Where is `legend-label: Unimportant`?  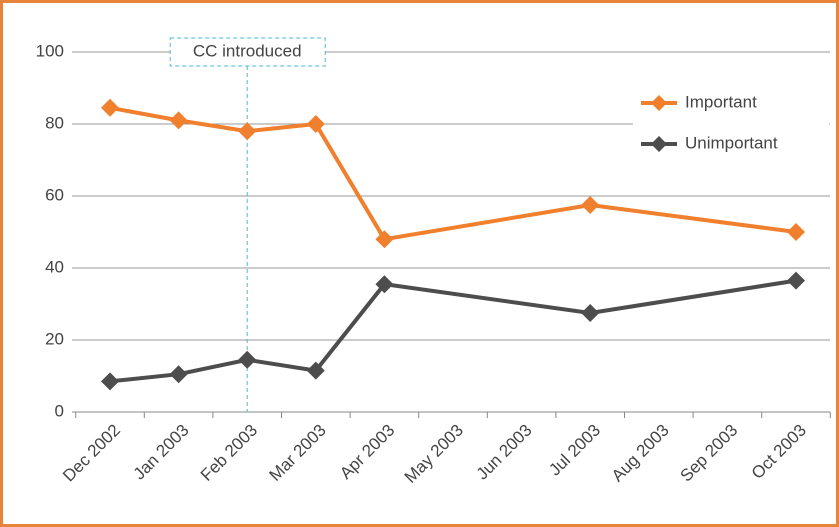 legend-label: Unimportant is located at coordinates (731, 142).